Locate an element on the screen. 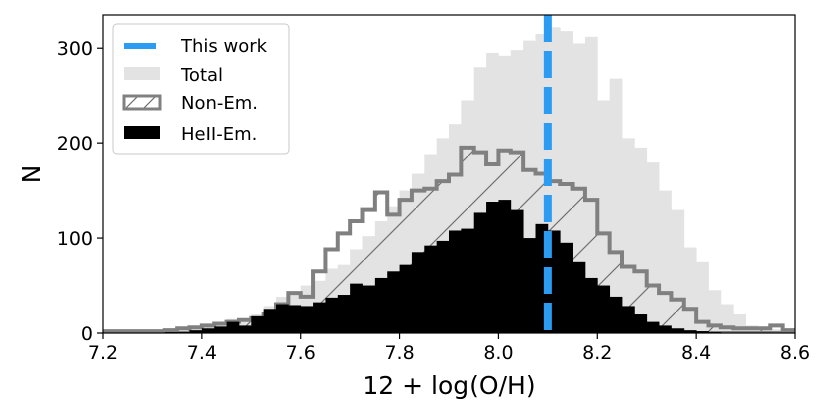 The height and width of the screenshot is (415, 830). legend-label-this-work: This work is located at coordinates (224, 46).